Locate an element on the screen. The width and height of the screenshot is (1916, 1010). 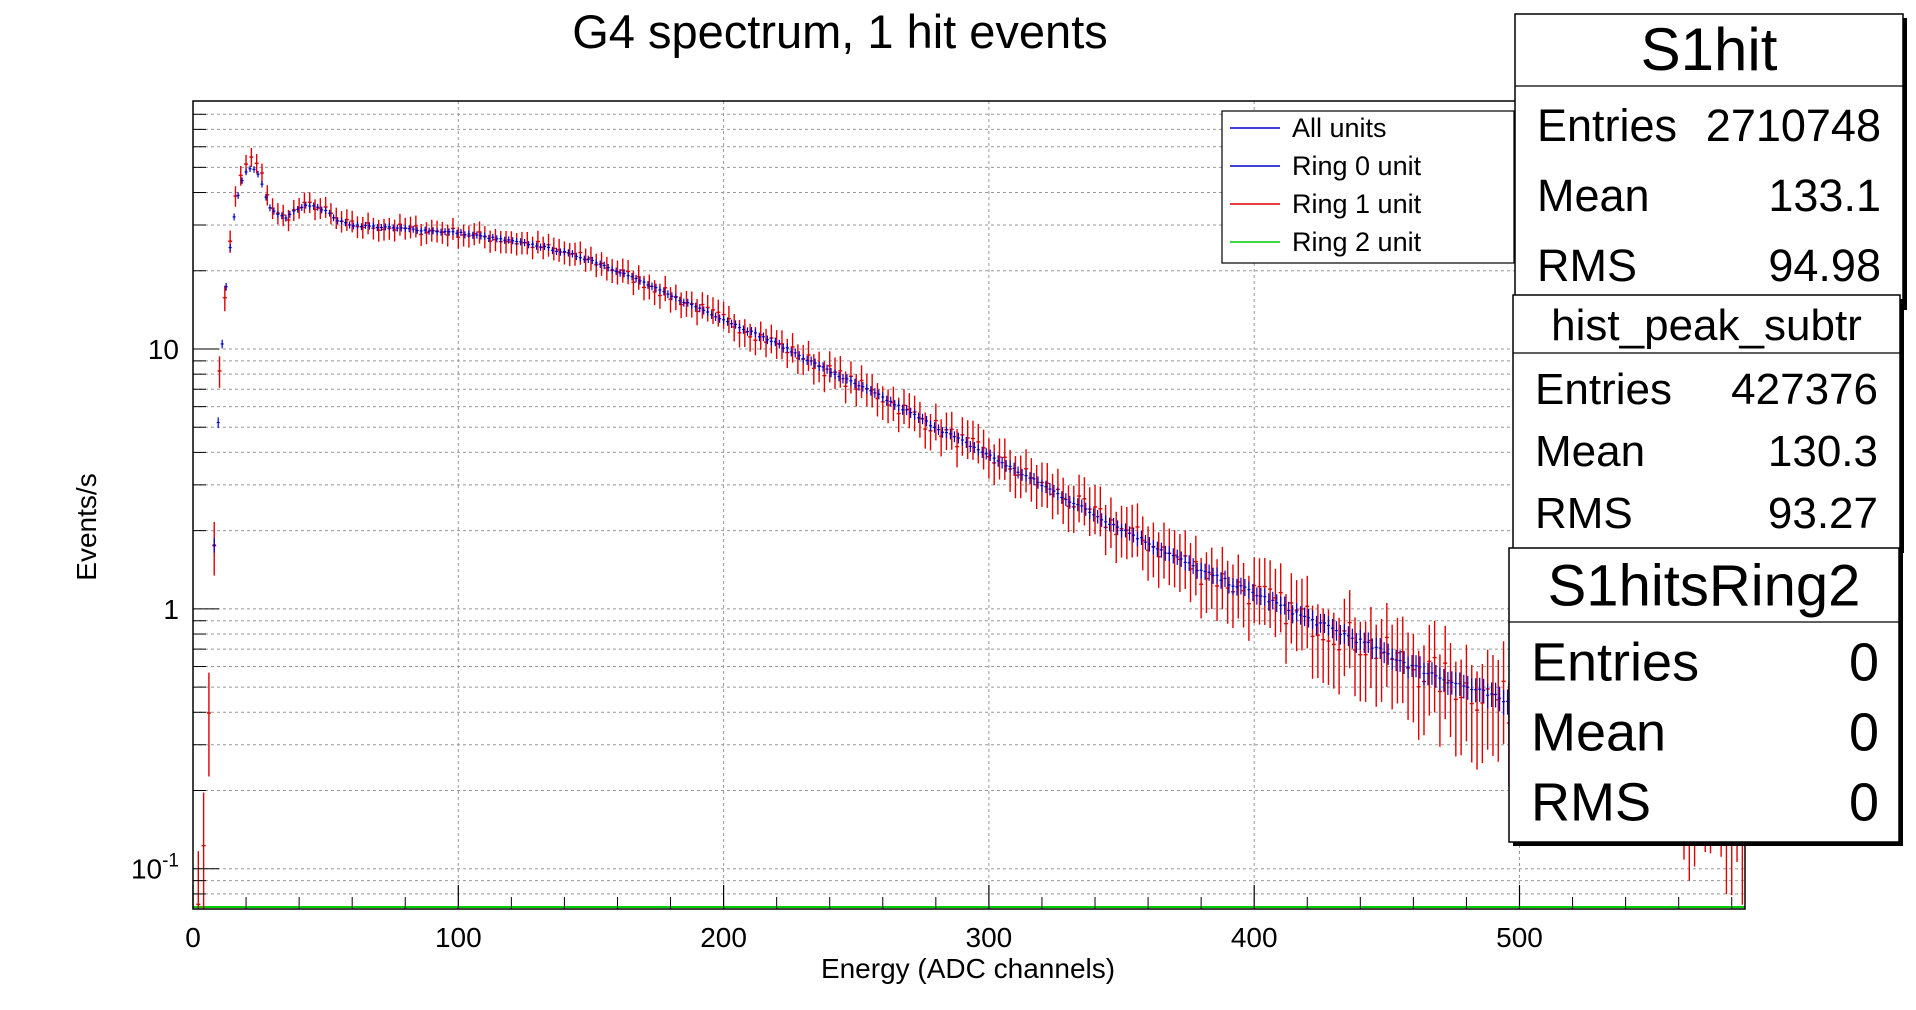
legend-label: All units is located at coordinates (1339, 128).